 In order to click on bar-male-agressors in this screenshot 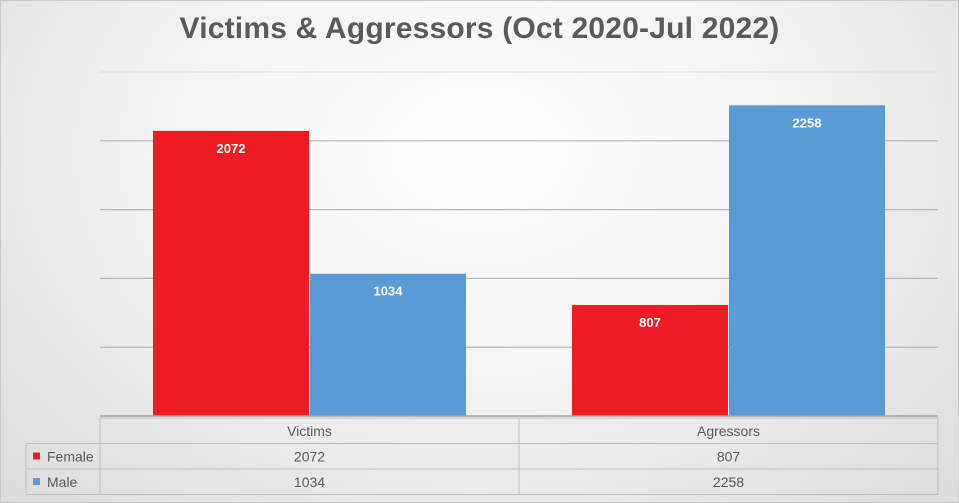, I will do `click(807, 261)`.